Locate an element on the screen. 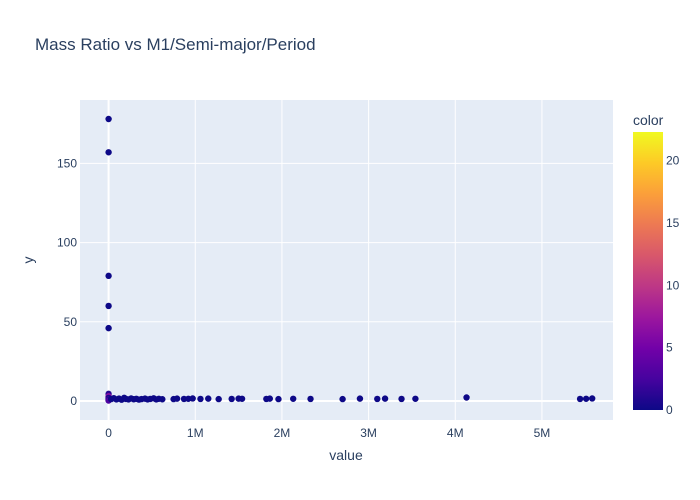  y-tick-label: 100 is located at coordinates (67, 243).